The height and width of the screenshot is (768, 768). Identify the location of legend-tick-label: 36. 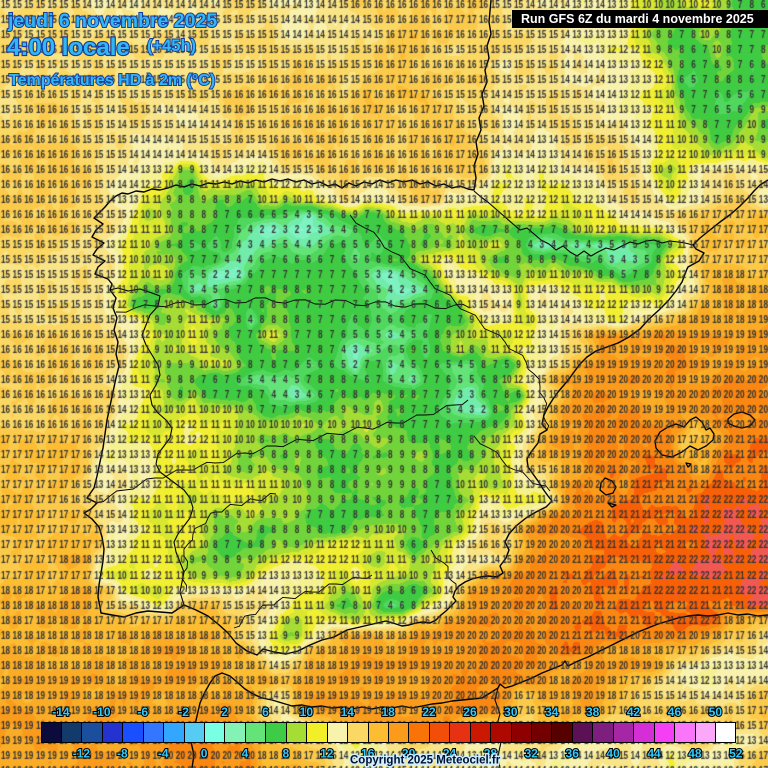
(573, 754).